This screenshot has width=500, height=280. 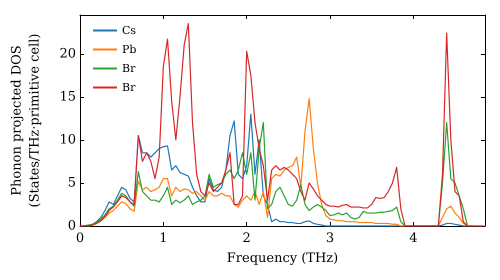 I want to click on y-tick-label: 10, so click(x=67, y=140).